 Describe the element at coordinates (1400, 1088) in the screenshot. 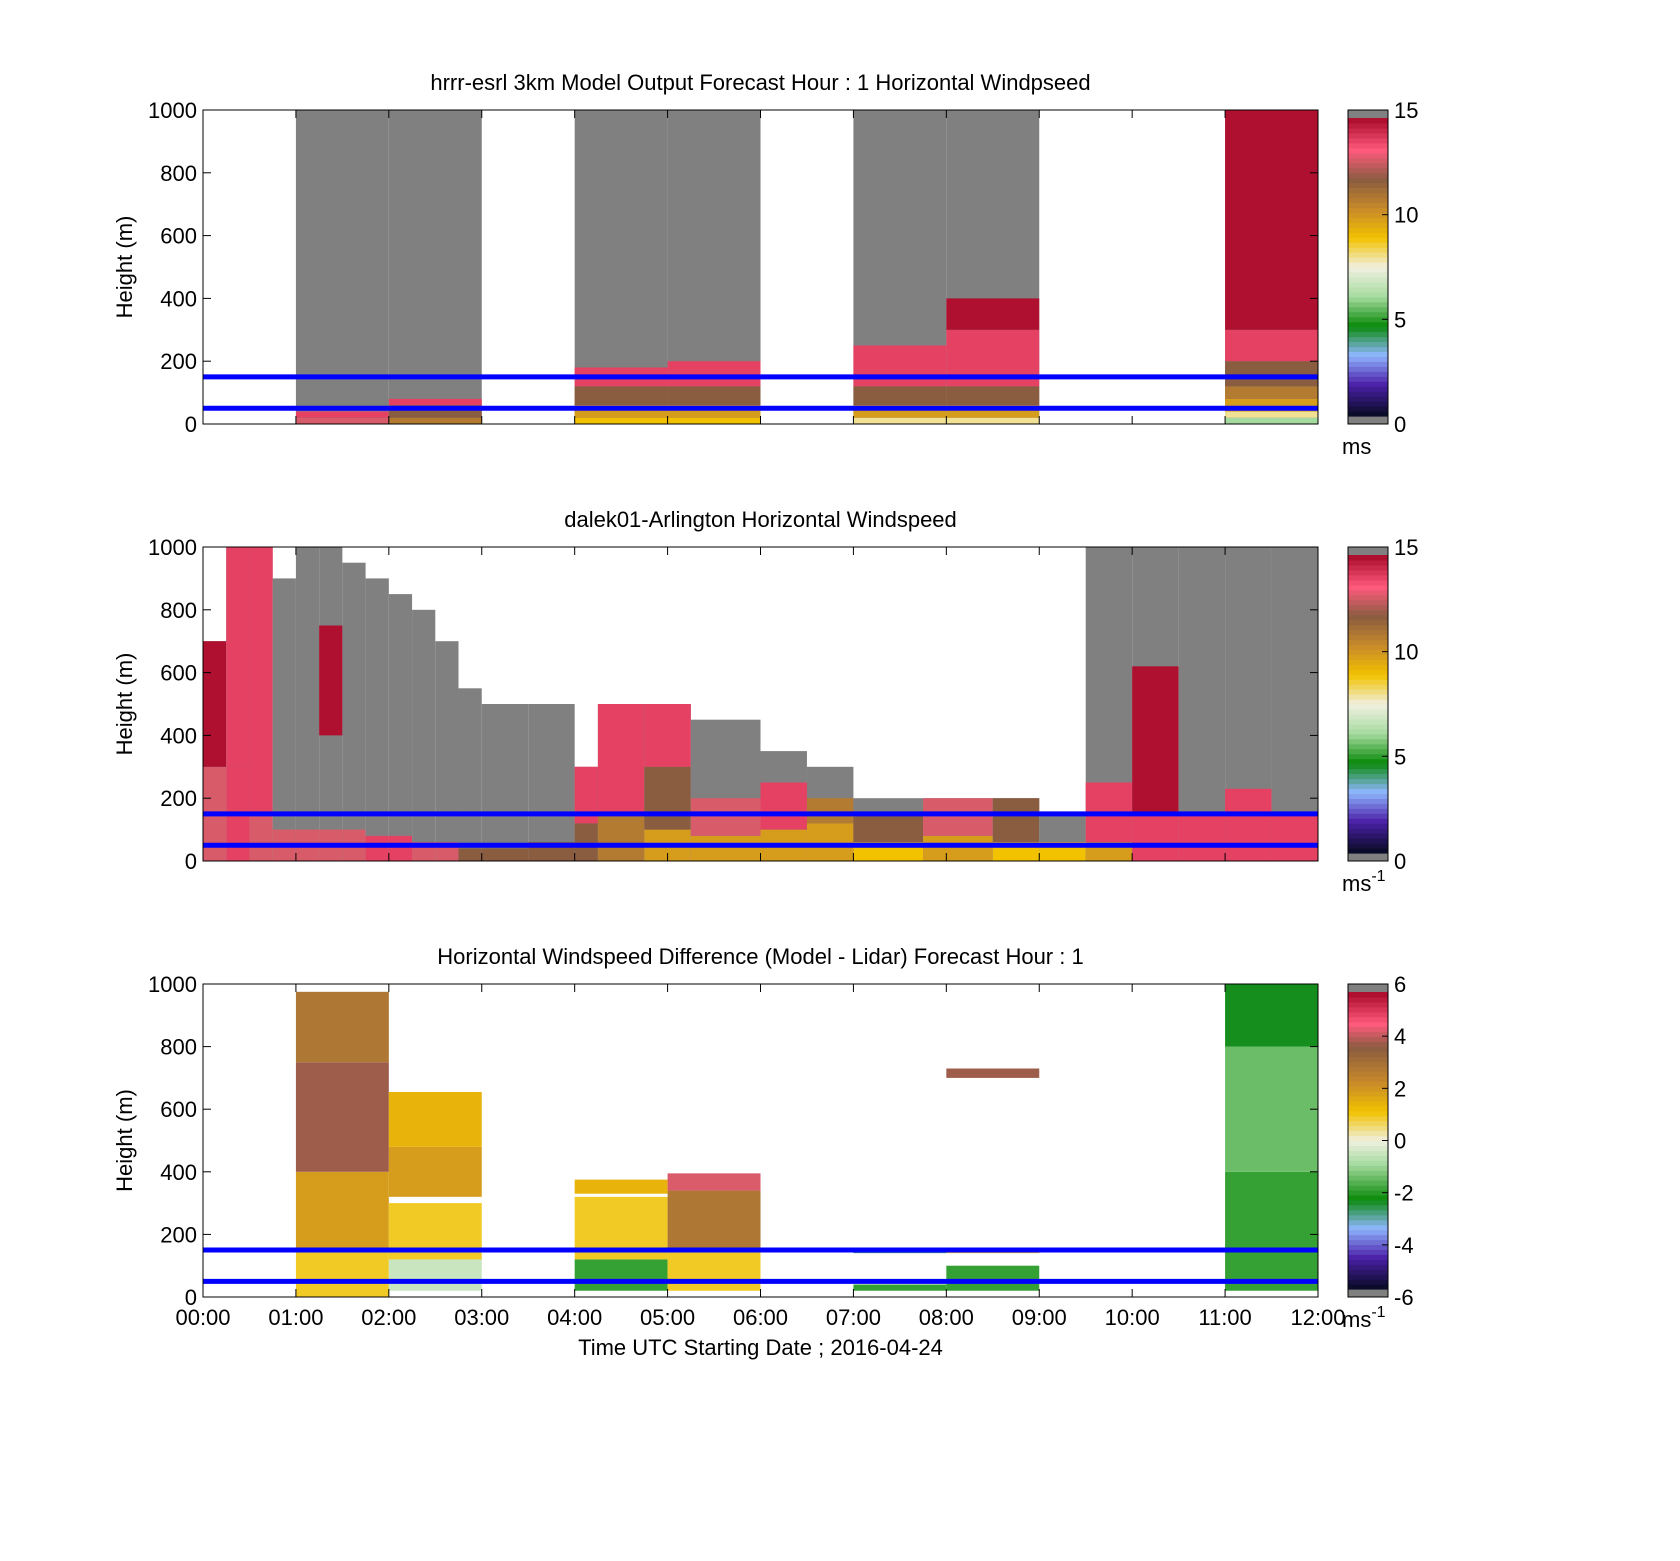

I see `colorbar-tick-label: 2` at that location.